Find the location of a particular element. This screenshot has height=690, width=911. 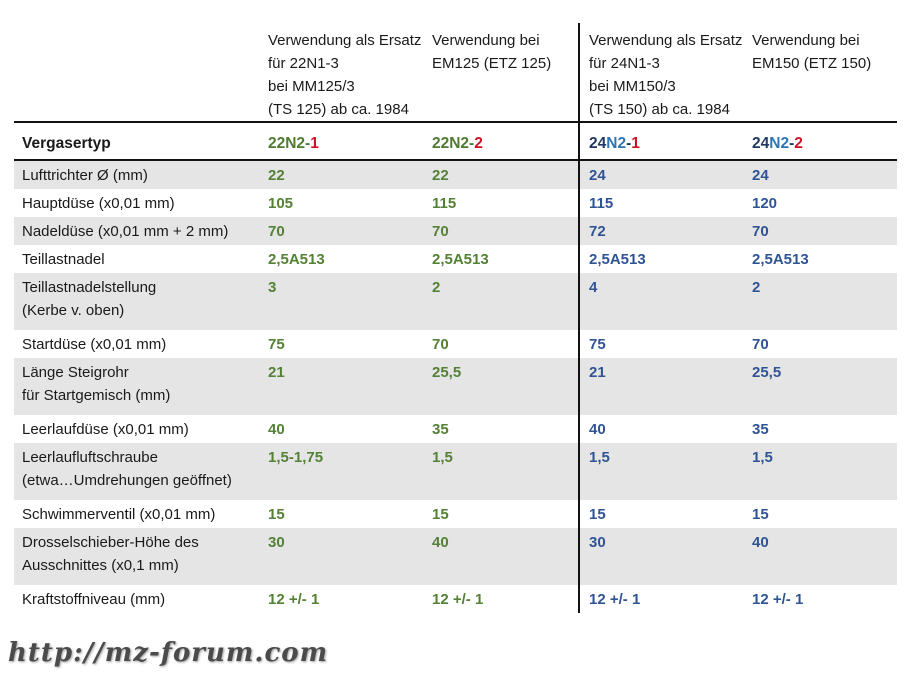

row-label-line: Startdüse (x0,01 mm) is located at coordinates (94, 344).